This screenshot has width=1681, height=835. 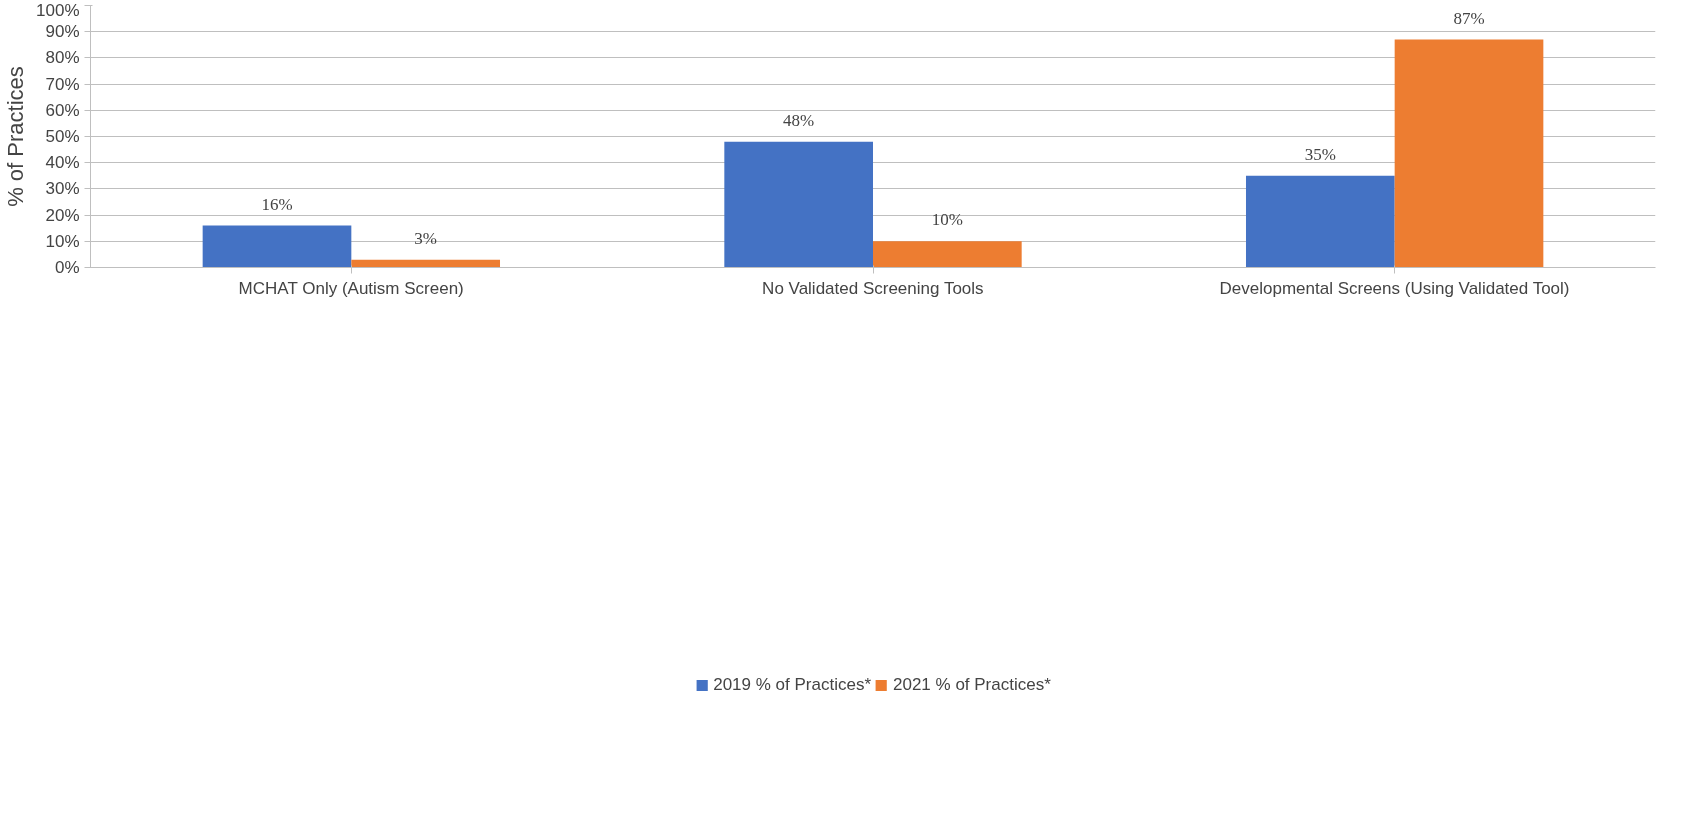 I want to click on x-tick-label: MCHAT Only (Autism Screen), so click(x=351, y=288).